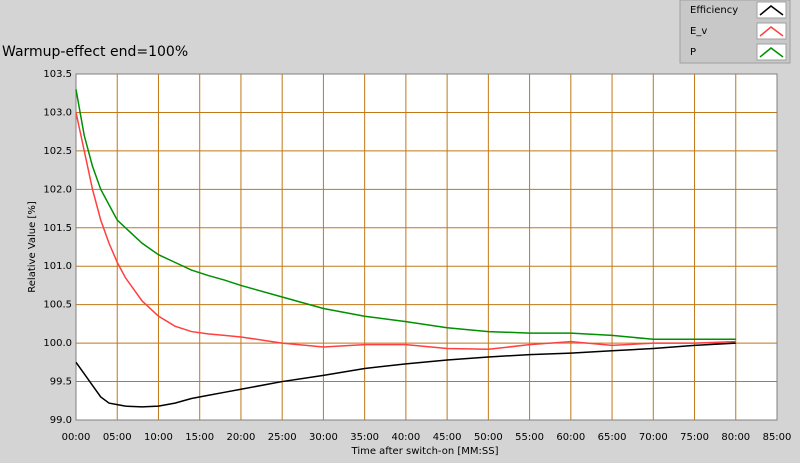 Image resolution: width=800 pixels, height=463 pixels. I want to click on x-tick-label: 70:00, so click(653, 437).